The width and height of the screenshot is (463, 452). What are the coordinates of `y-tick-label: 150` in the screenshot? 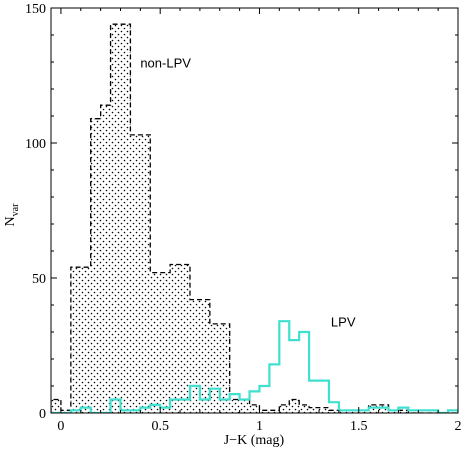 It's located at (35, 9).